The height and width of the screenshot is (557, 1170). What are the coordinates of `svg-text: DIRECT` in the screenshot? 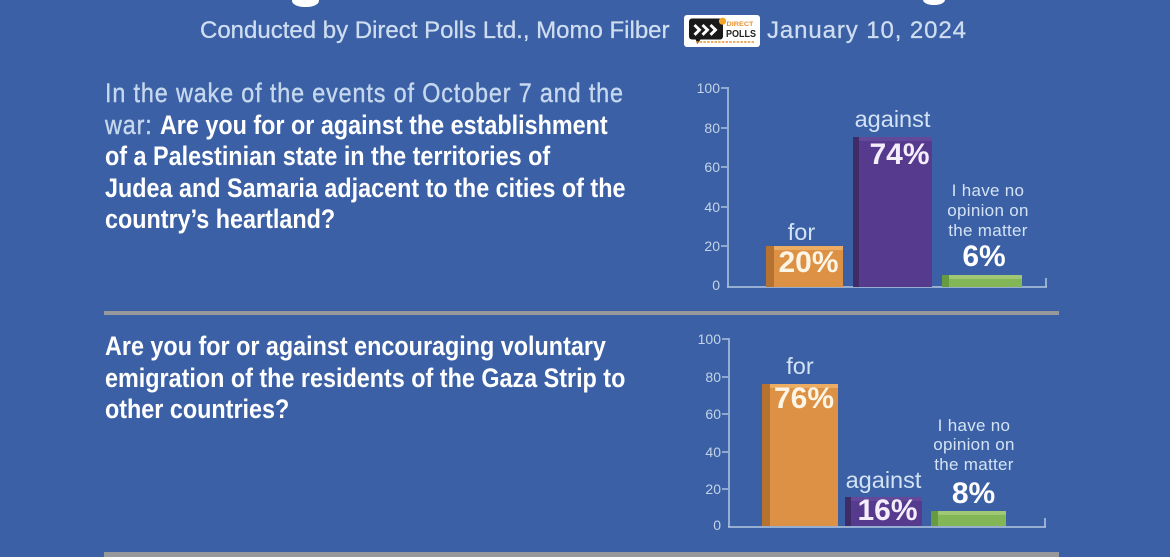 It's located at (740, 24).